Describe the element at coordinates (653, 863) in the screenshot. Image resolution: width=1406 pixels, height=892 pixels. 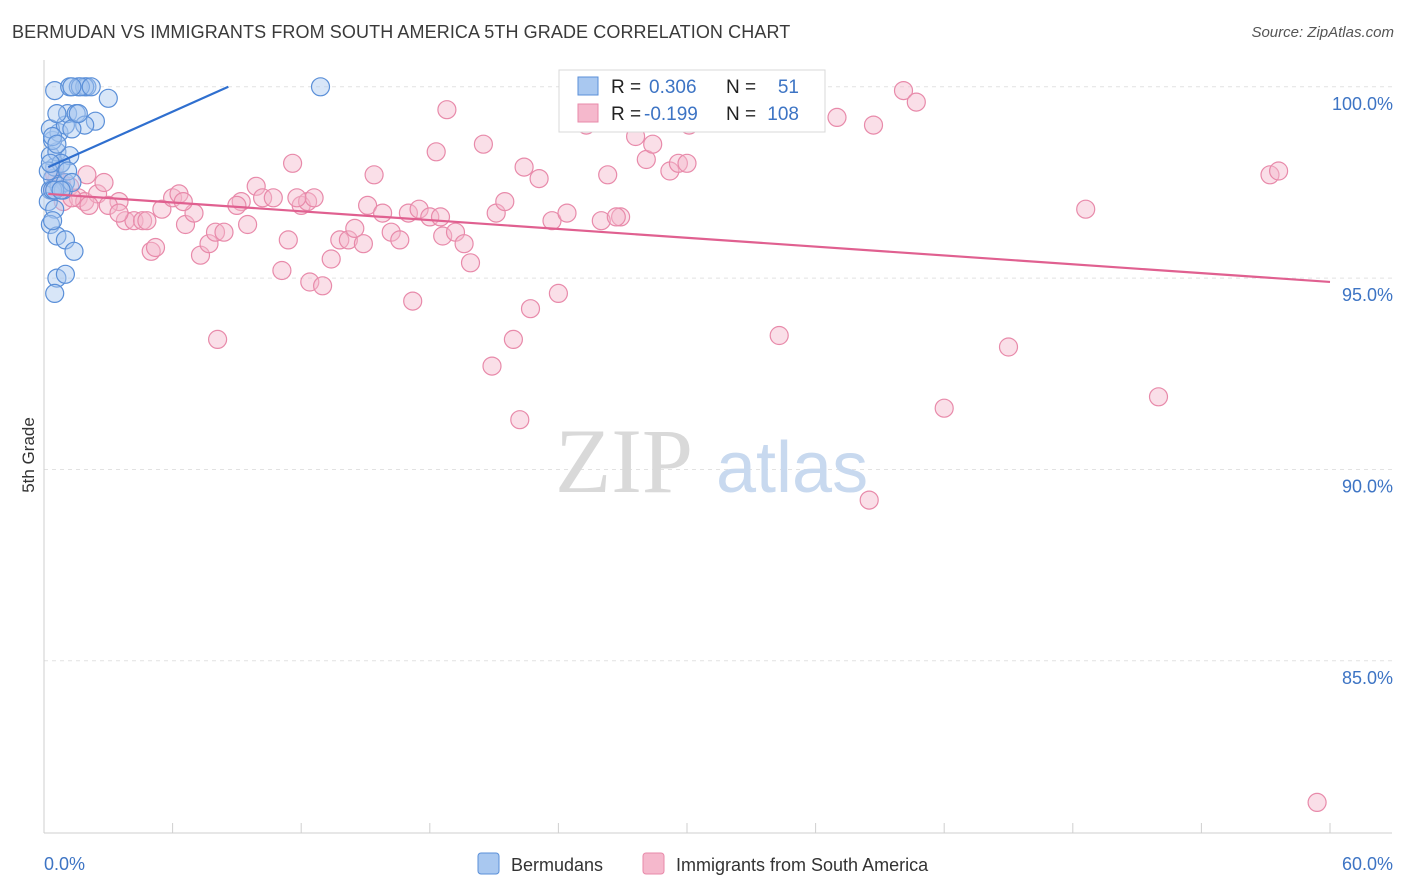
I see `bottom-legend-swatch-immigrants` at that location.